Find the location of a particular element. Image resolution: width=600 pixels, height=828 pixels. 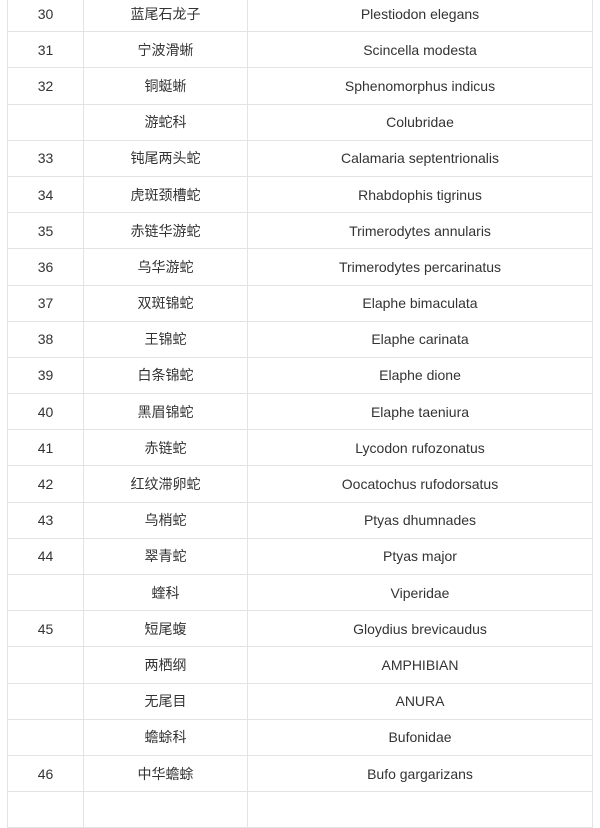

row-number-cell: 43 is located at coordinates (45, 520).